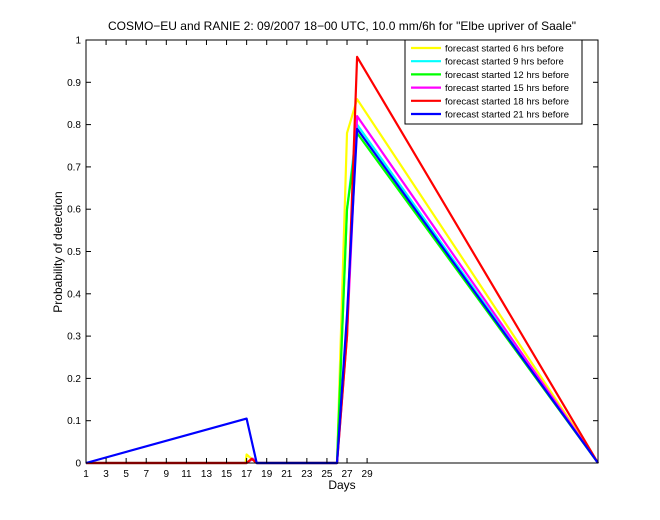 This screenshot has height=520, width=660. I want to click on y-tick-label: 0.3, so click(74, 337).